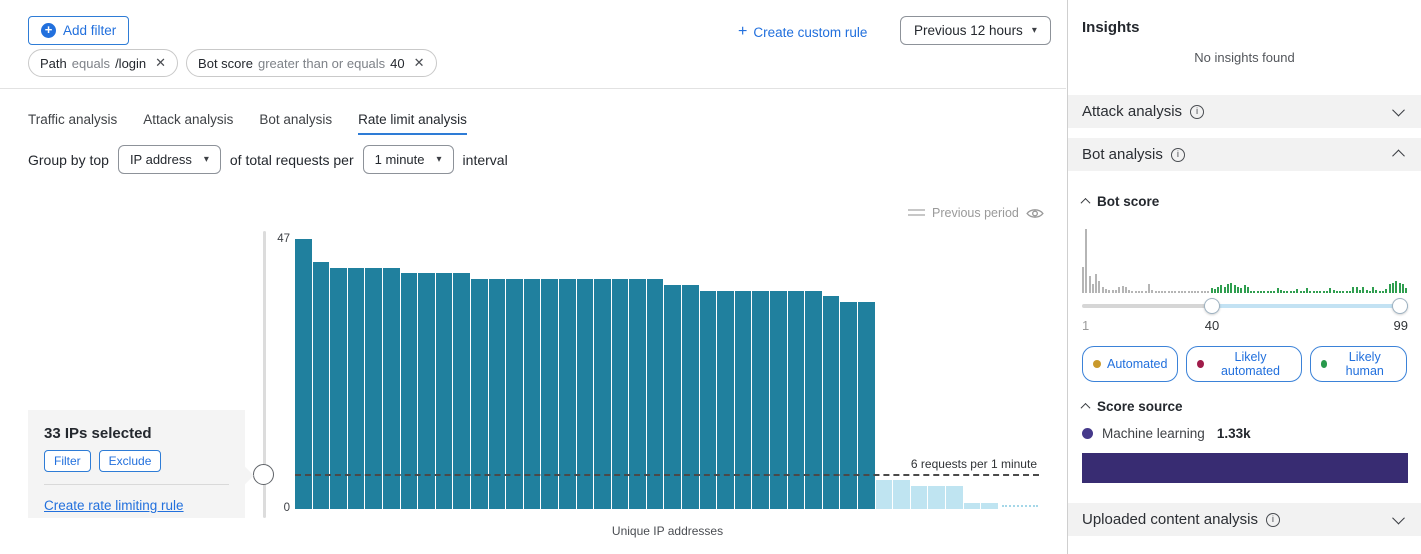 The height and width of the screenshot is (554, 1421). Describe the element at coordinates (1034, 30) in the screenshot. I see `chevron-down-icon: ▾` at that location.